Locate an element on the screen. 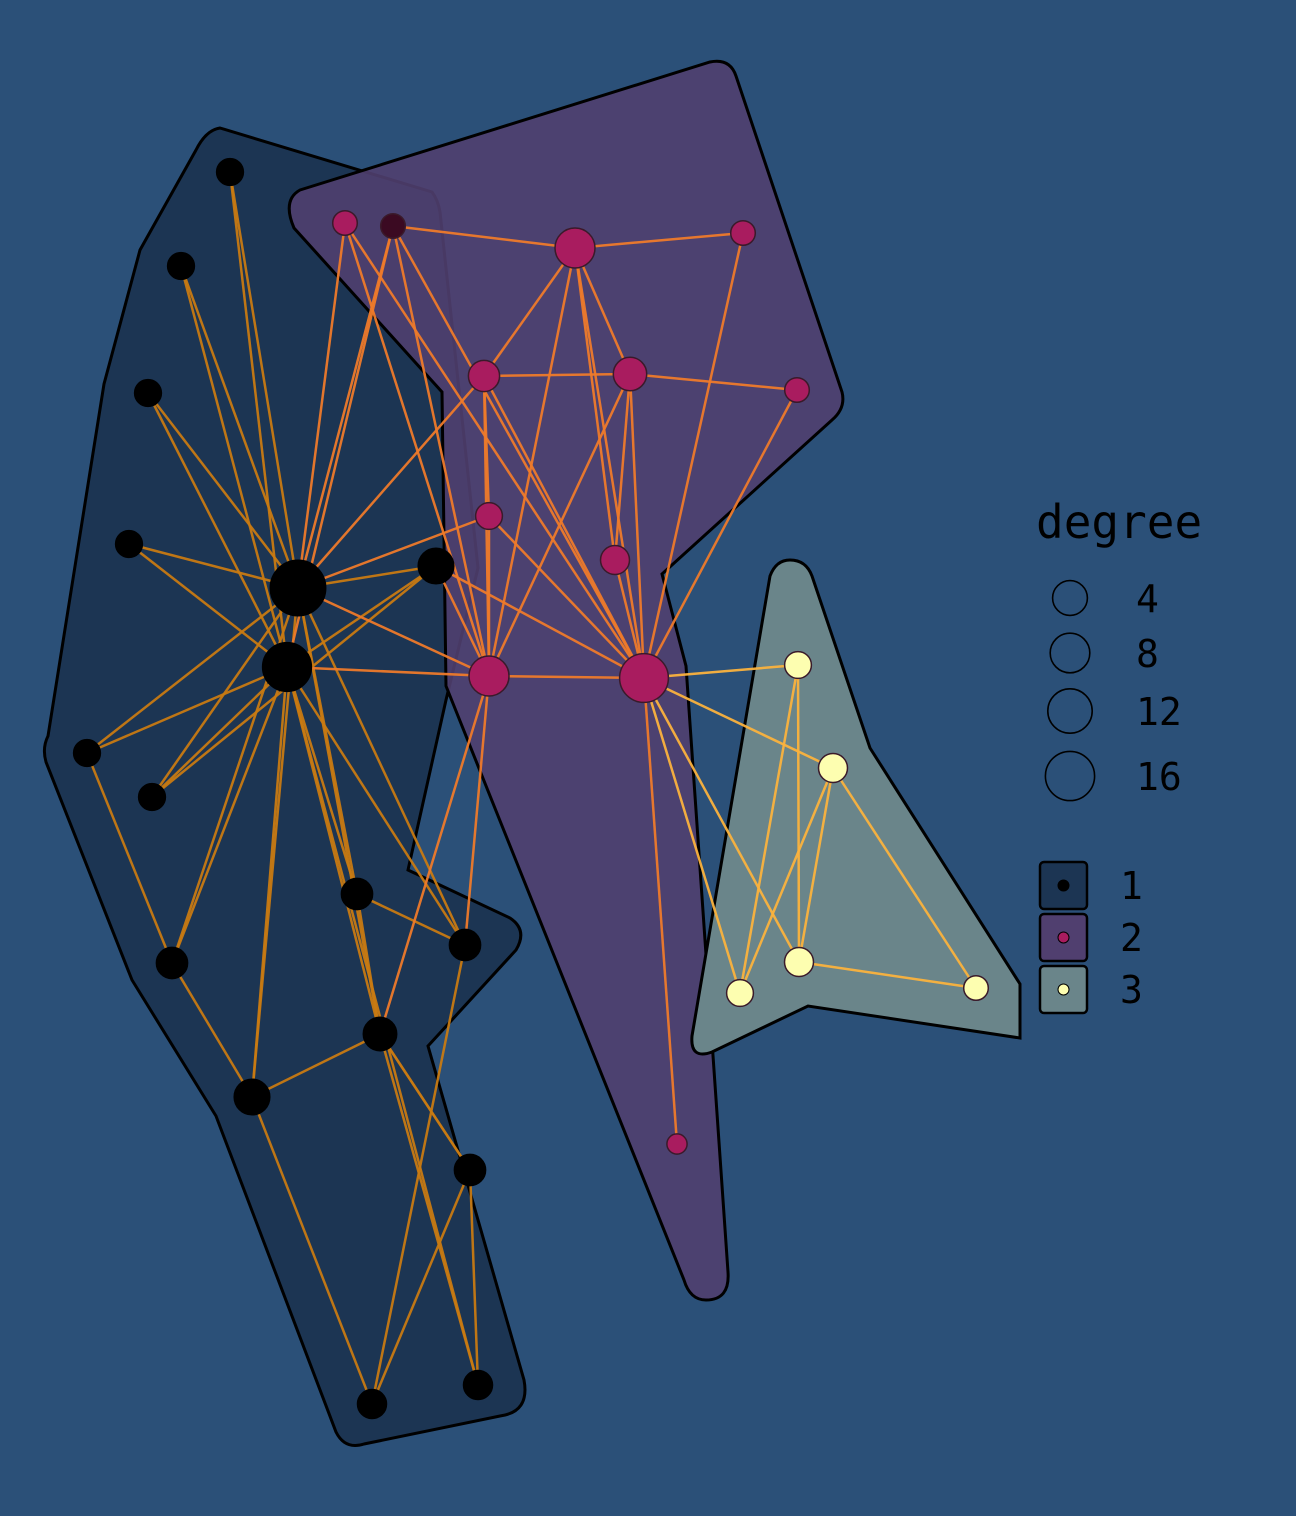 The width and height of the screenshot is (1296, 1516). edge-n10-n12 is located at coordinates (212, 1030).